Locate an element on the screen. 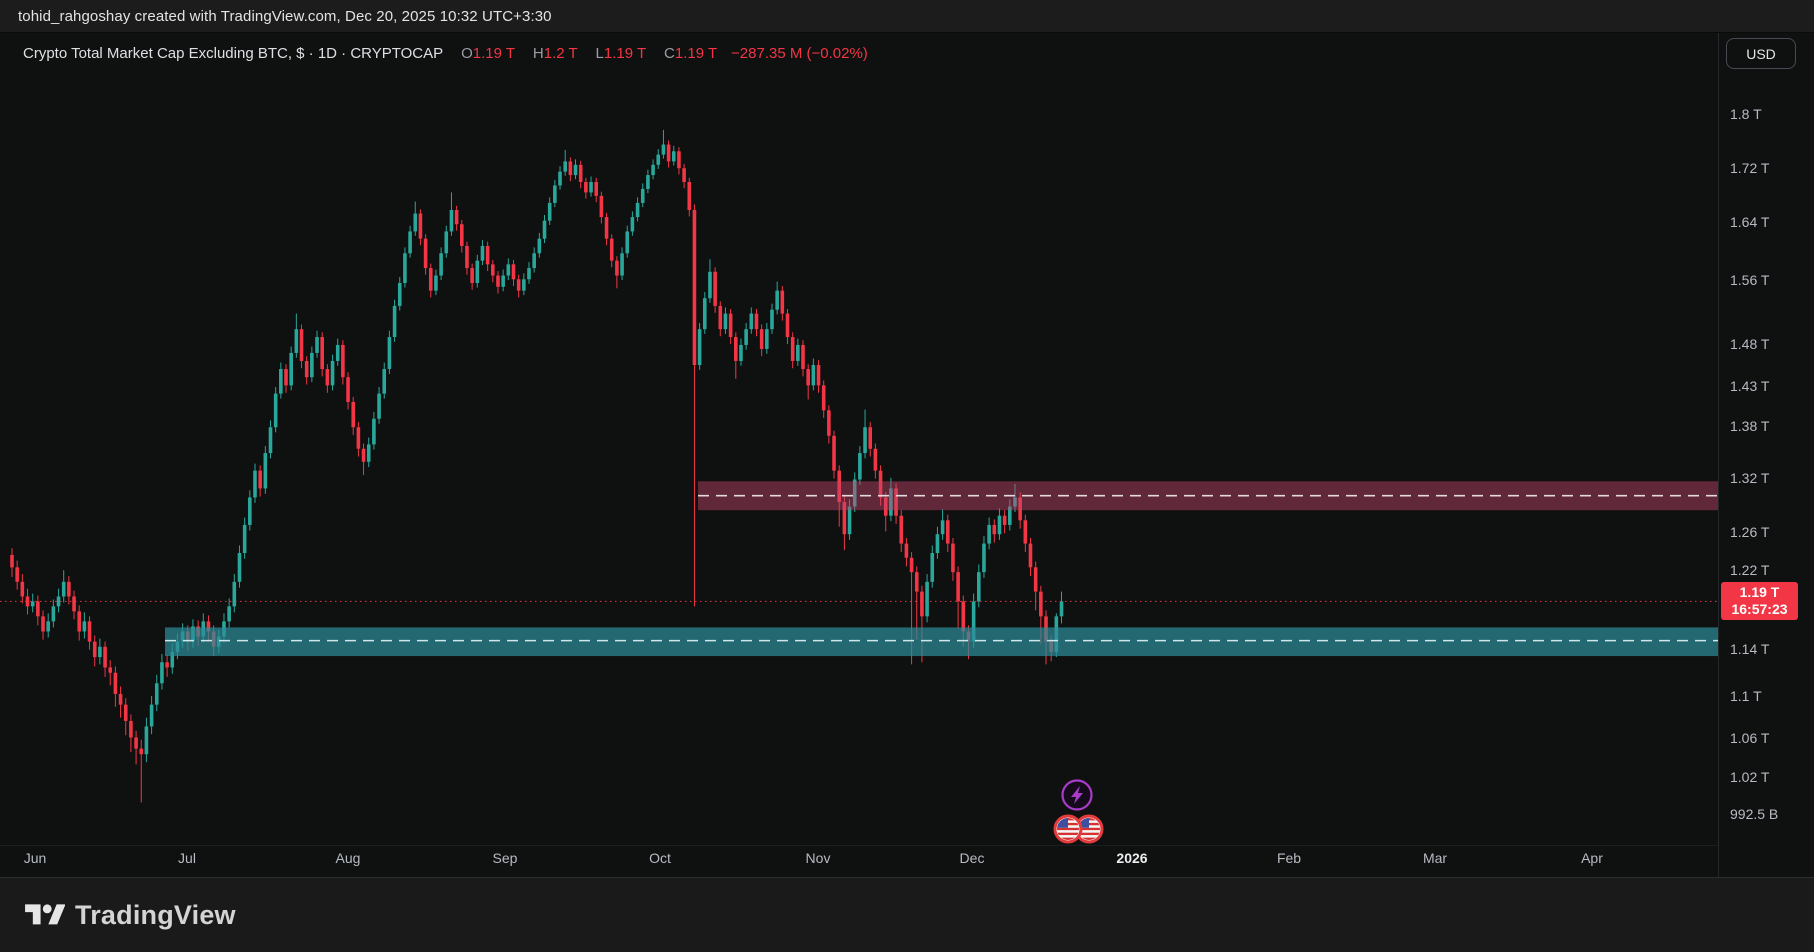 The width and height of the screenshot is (1814, 952). current-price-value: 1.19 T is located at coordinates (1759, 592).